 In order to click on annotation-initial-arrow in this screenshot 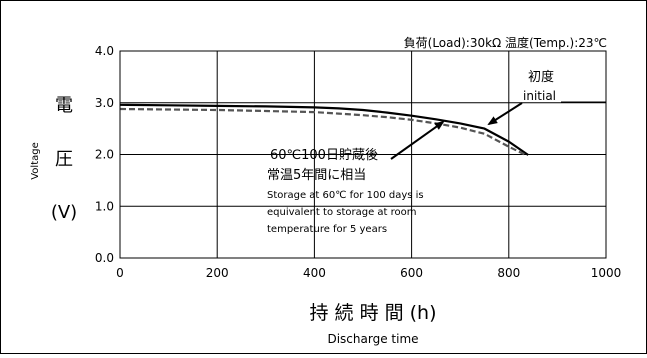, I will do `click(505, 114)`.